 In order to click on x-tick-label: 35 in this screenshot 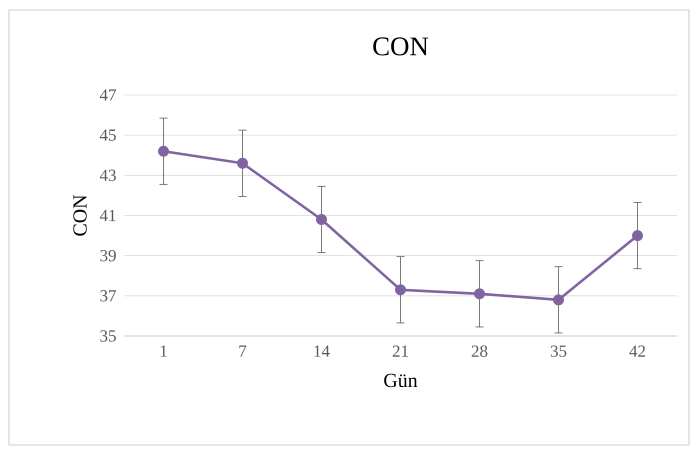, I will do `click(558, 351)`.